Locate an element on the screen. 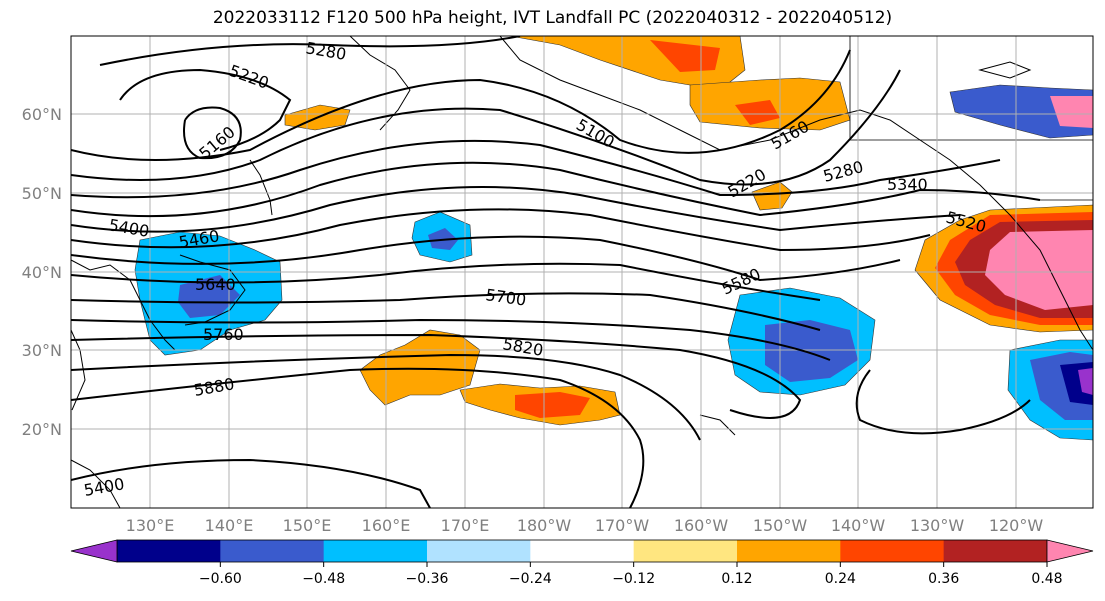 The width and height of the screenshot is (1105, 601). lon-label: 150°W is located at coordinates (780, 525).